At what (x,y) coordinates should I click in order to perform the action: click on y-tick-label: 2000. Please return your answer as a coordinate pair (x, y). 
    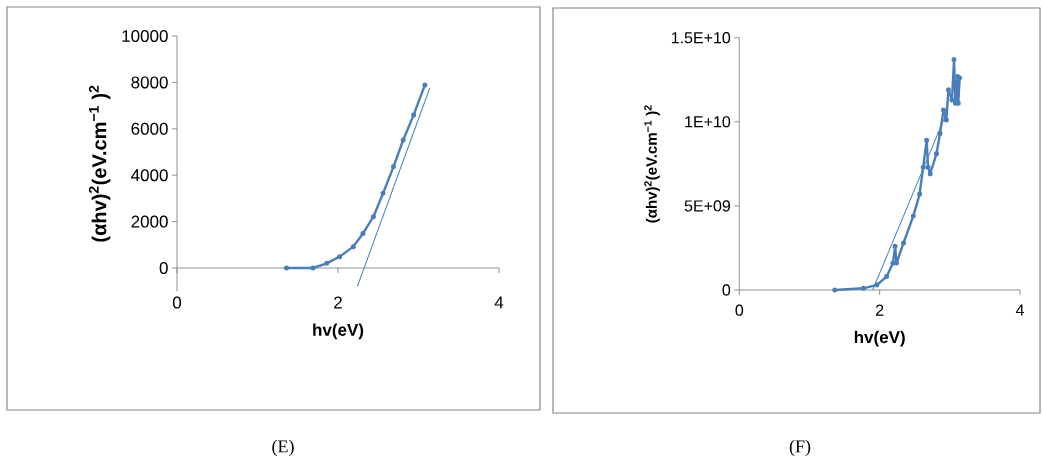
    Looking at the image, I should click on (149, 221).